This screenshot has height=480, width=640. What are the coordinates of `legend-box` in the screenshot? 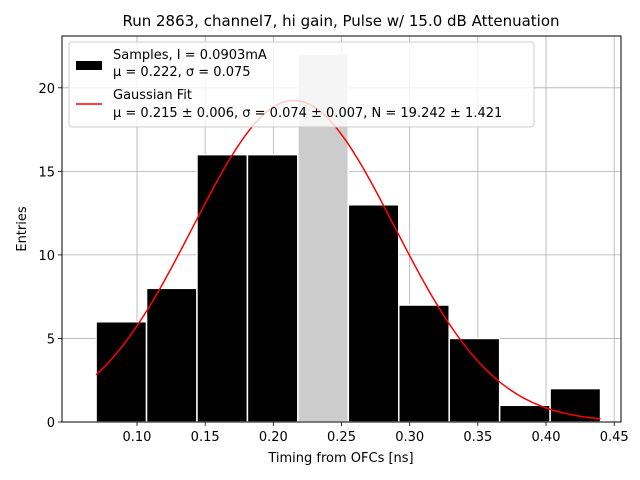 It's located at (301, 84).